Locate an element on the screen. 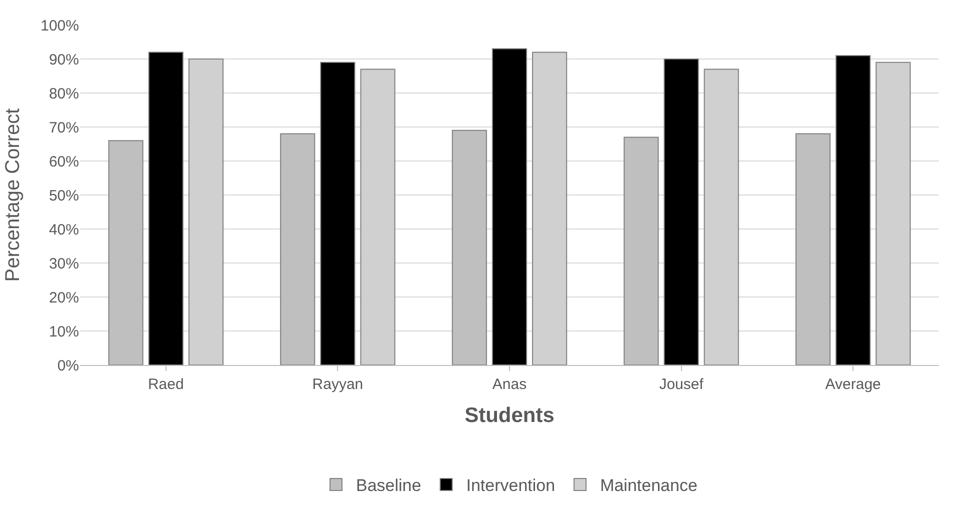 Image resolution: width=959 pixels, height=515 pixels. x-tick-label: Average is located at coordinates (853, 384).